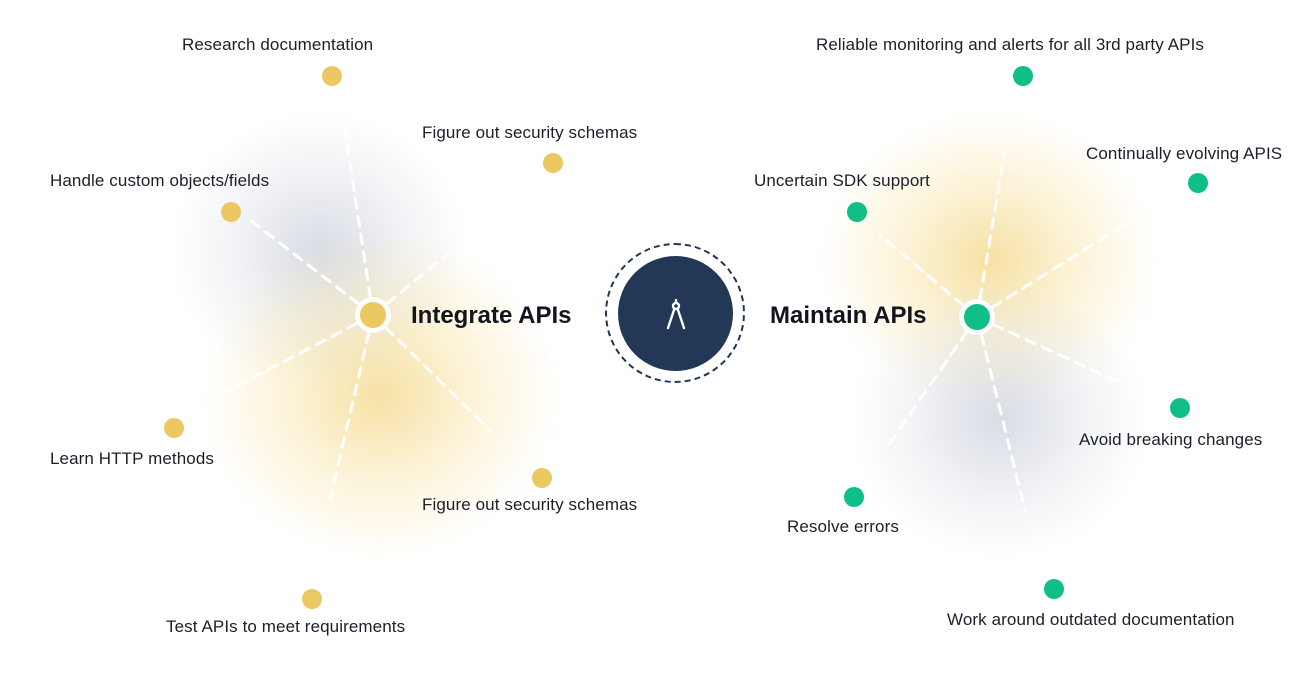 This screenshot has height=693, width=1316. Describe the element at coordinates (431, 372) in the screenshot. I see `spoke-left-security-bottom` at that location.